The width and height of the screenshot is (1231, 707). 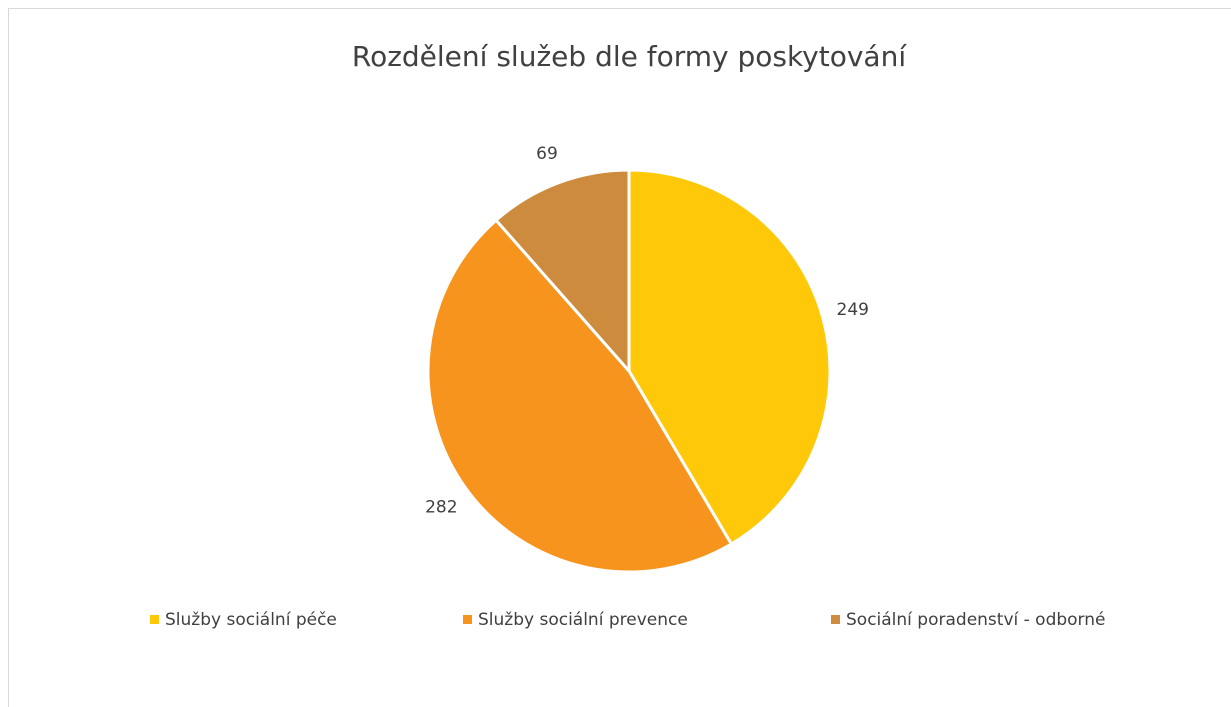 I want to click on data-label: 282, so click(x=441, y=507).